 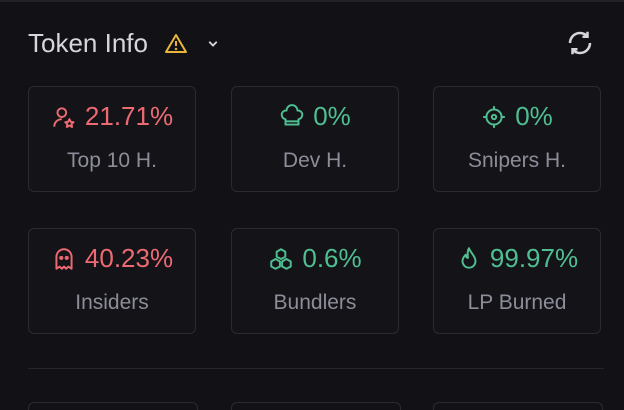 What do you see at coordinates (112, 160) in the screenshot?
I see `stat-label: Top 10 H.` at bounding box center [112, 160].